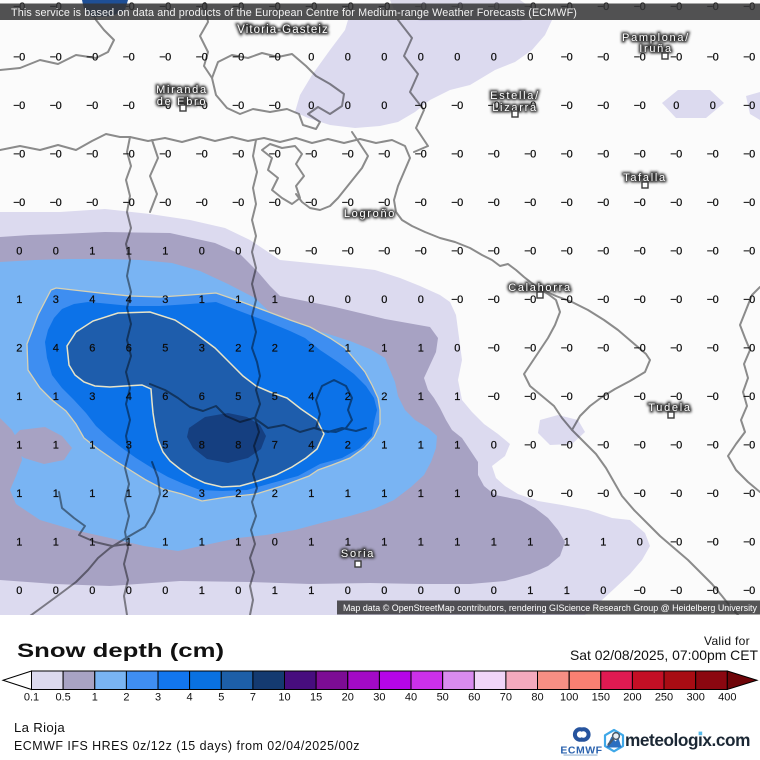 The width and height of the screenshot is (760, 760). Describe the element at coordinates (370, 214) in the screenshot. I see `svg-text: Logroño` at that location.